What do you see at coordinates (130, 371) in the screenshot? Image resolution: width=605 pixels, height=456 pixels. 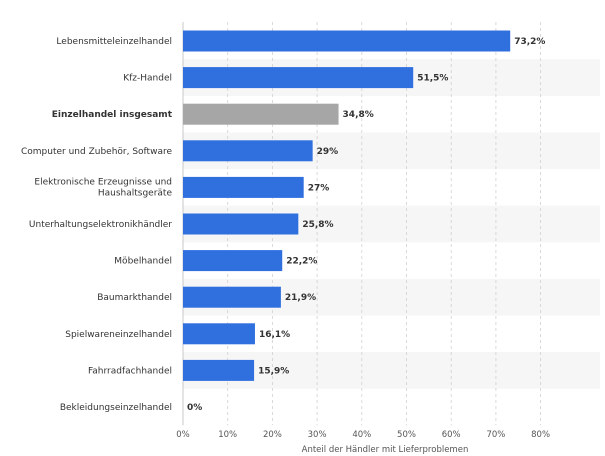 I see `category-label-9: Fahrradfachhandel` at bounding box center [130, 371].